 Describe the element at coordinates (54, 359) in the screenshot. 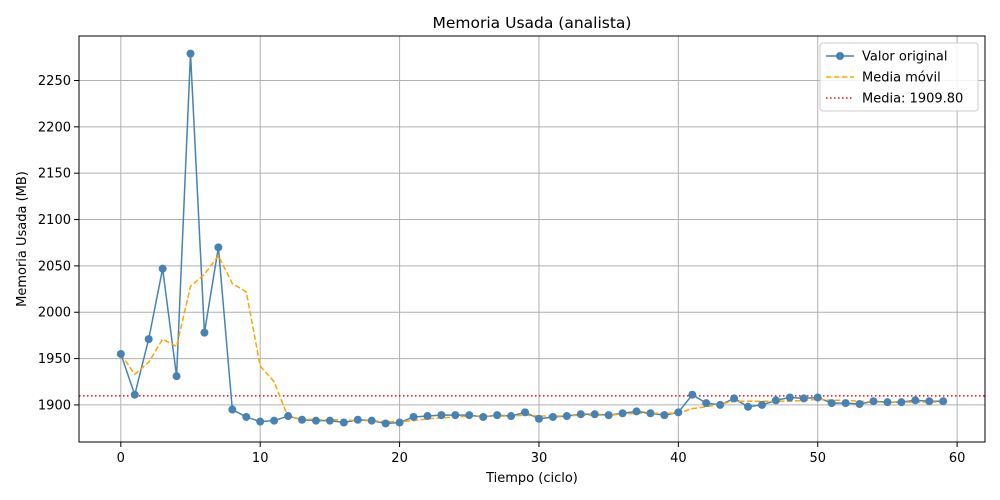

I see `y-tick-label: 1950` at that location.